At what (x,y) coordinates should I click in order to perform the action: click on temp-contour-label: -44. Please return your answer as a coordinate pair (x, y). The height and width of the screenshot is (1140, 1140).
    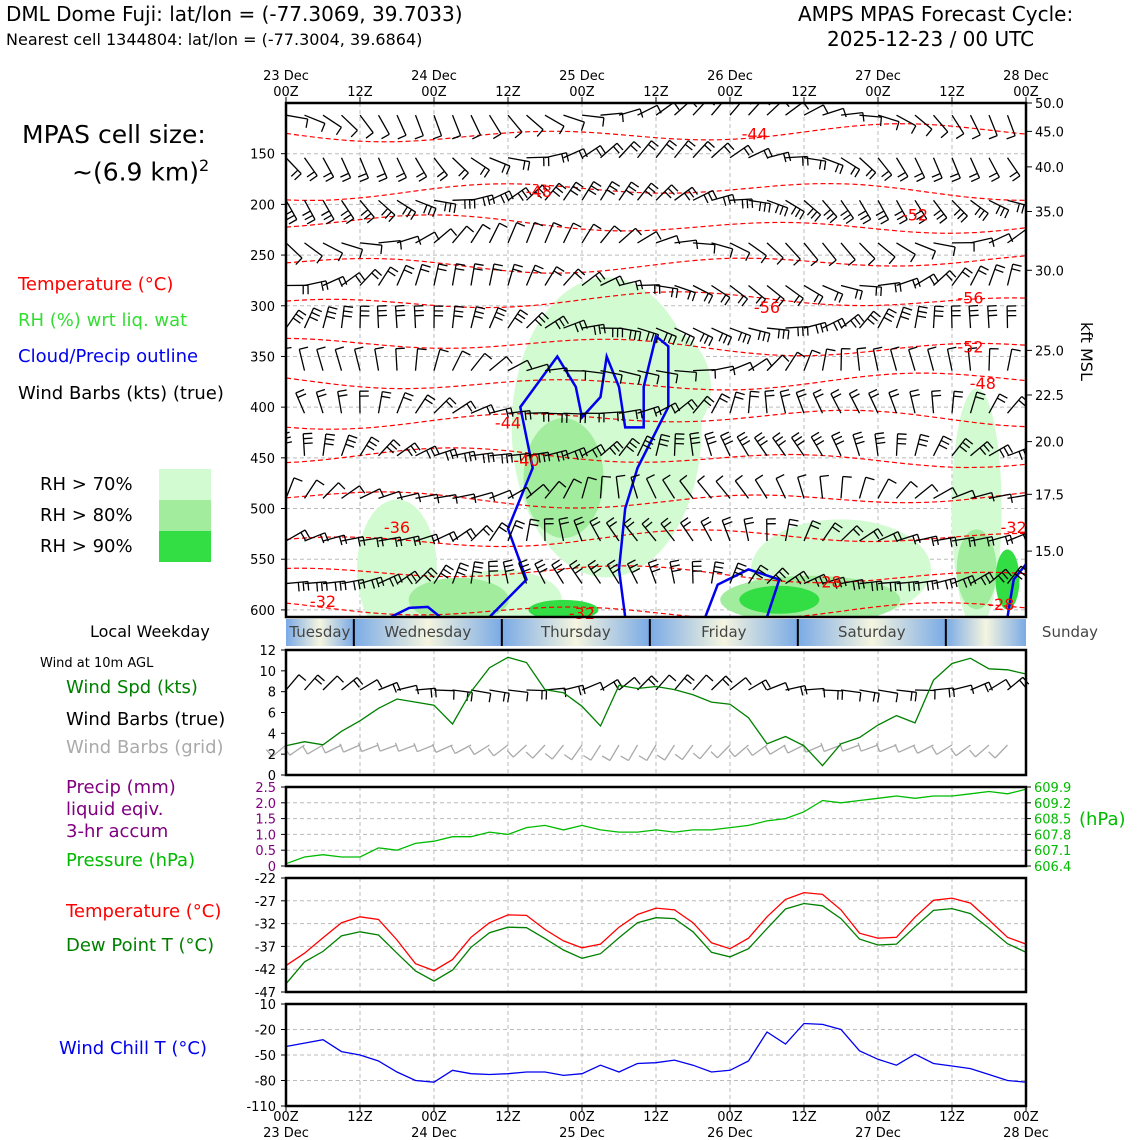
    Looking at the image, I should click on (508, 422).